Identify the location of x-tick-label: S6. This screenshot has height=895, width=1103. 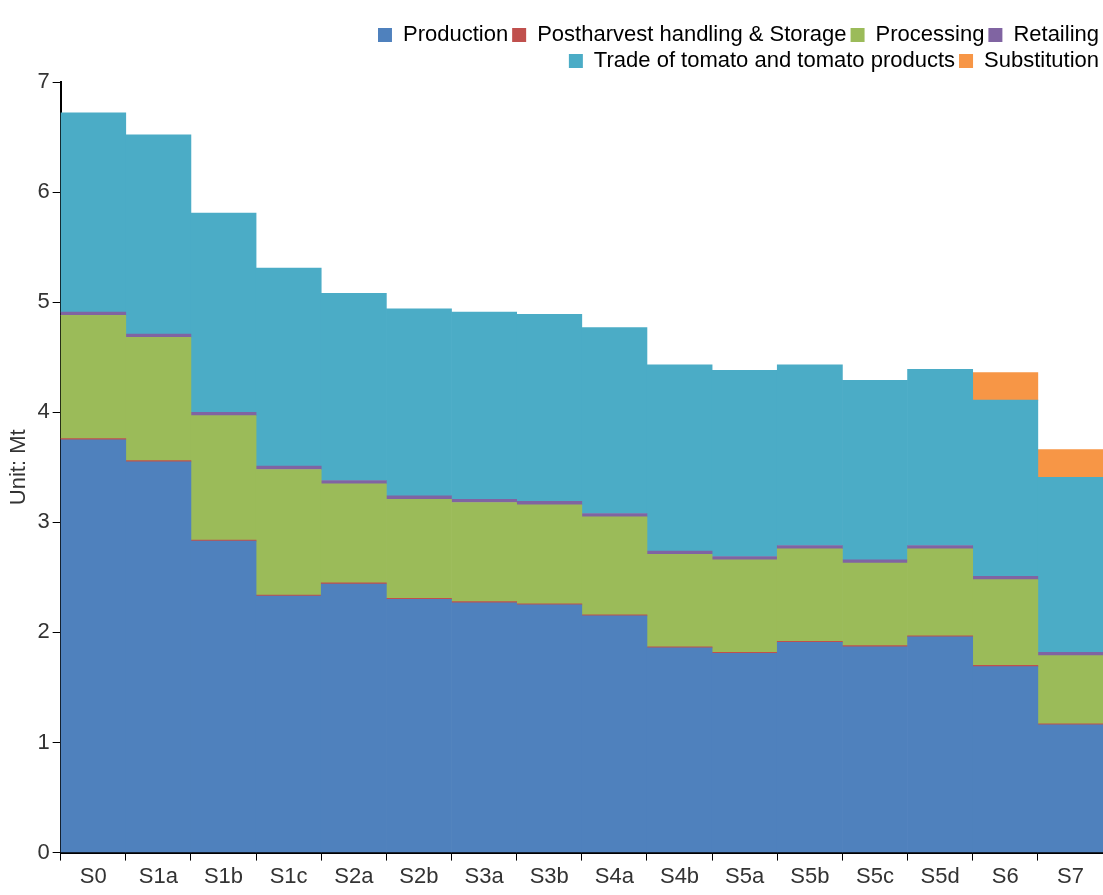
(1005, 875).